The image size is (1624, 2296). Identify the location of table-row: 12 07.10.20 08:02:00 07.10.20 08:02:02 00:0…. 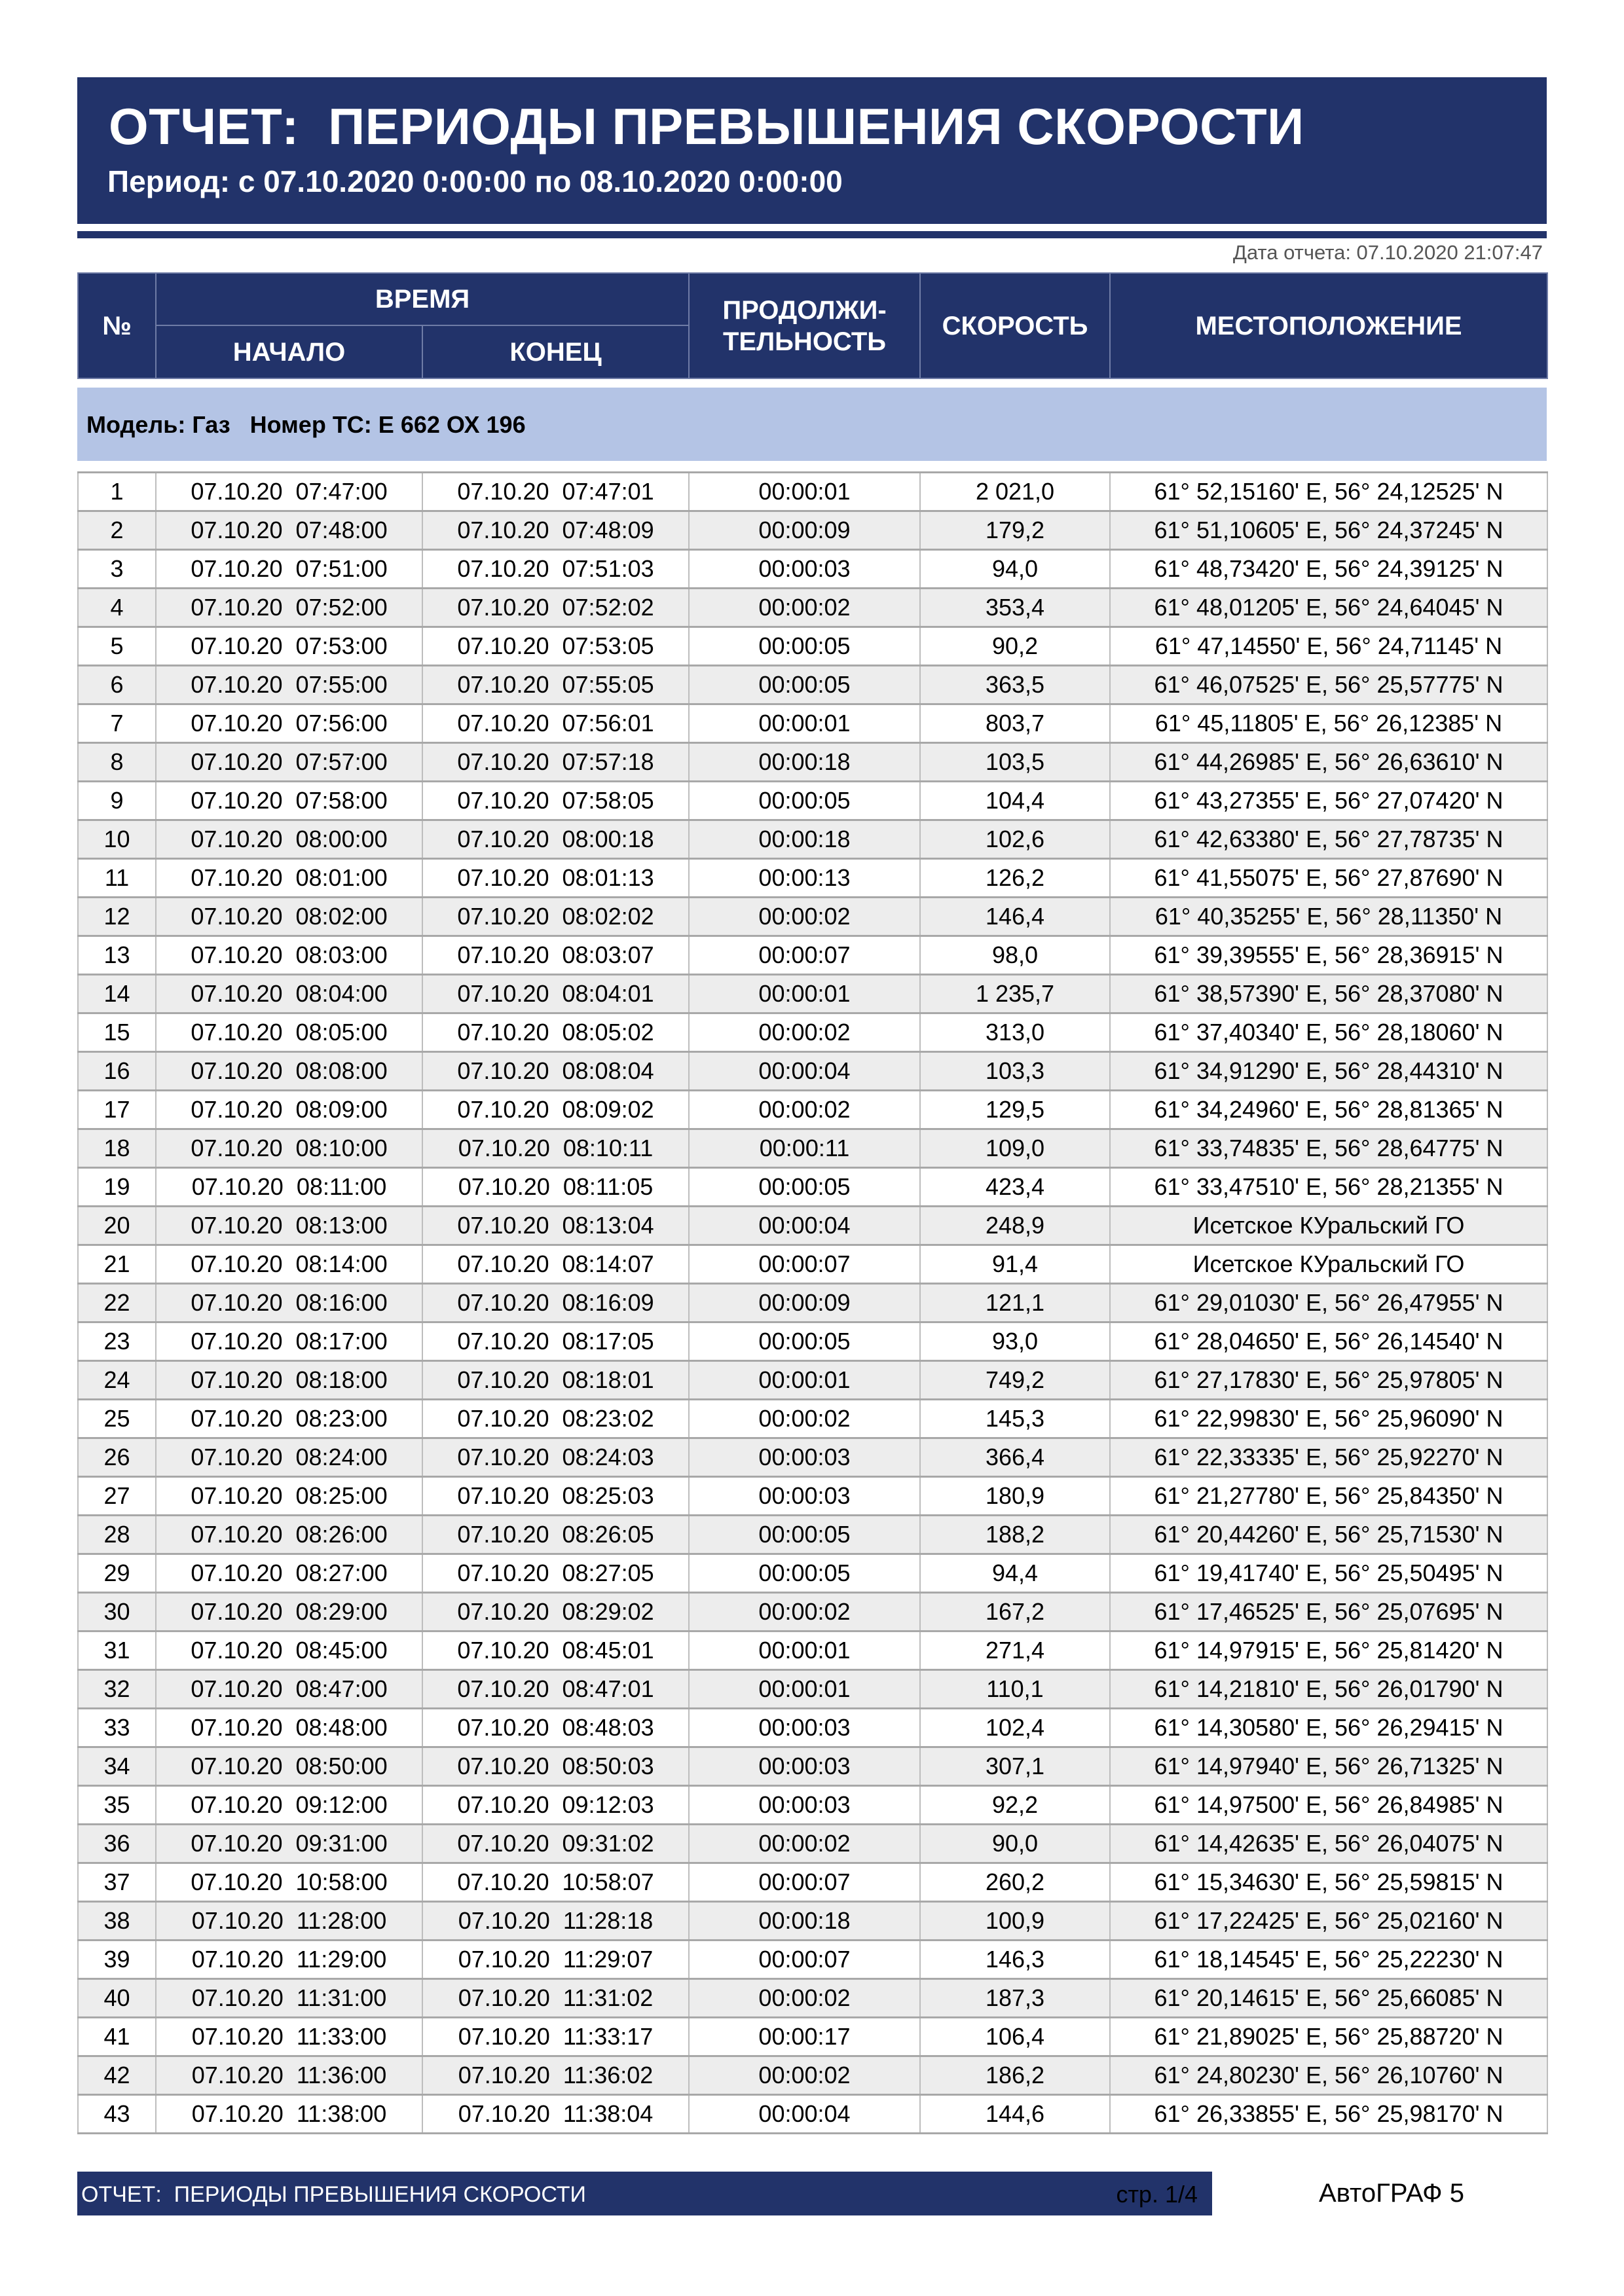
(812, 916).